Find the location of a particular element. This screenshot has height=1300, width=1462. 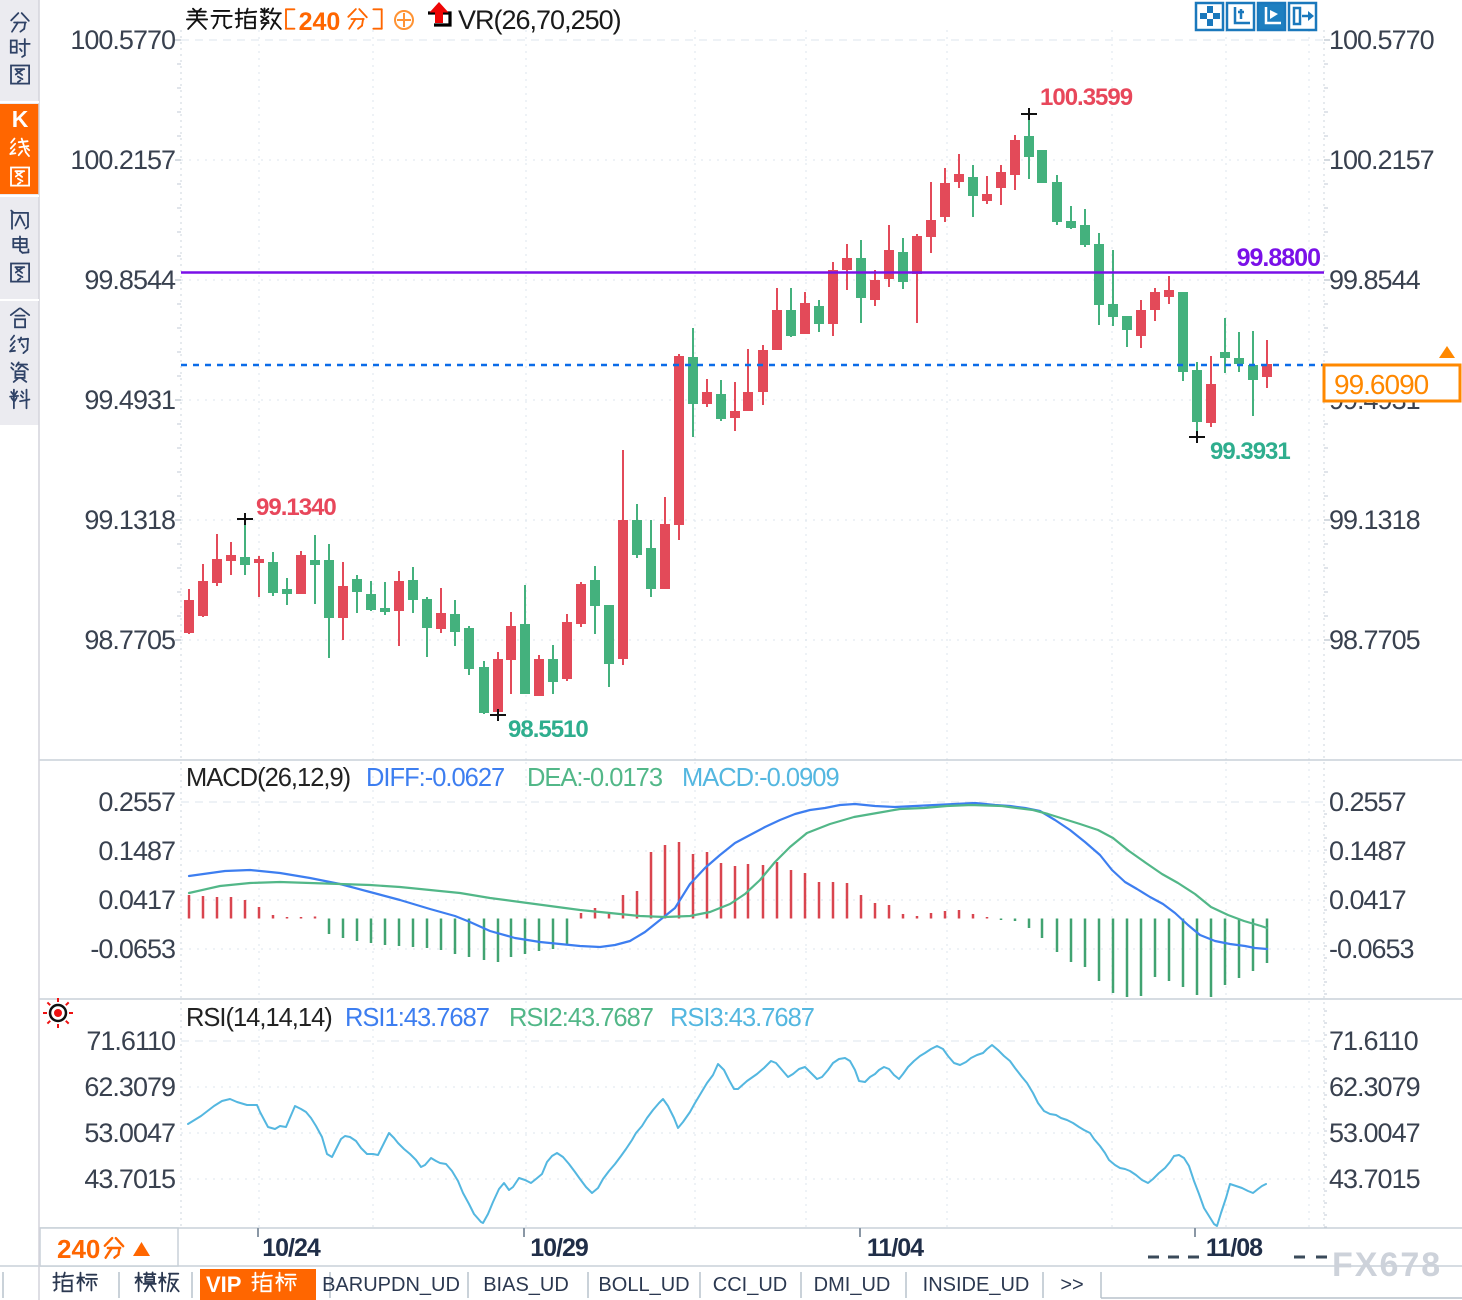

svg-text: VR(26,70,250) is located at coordinates (539, 20).